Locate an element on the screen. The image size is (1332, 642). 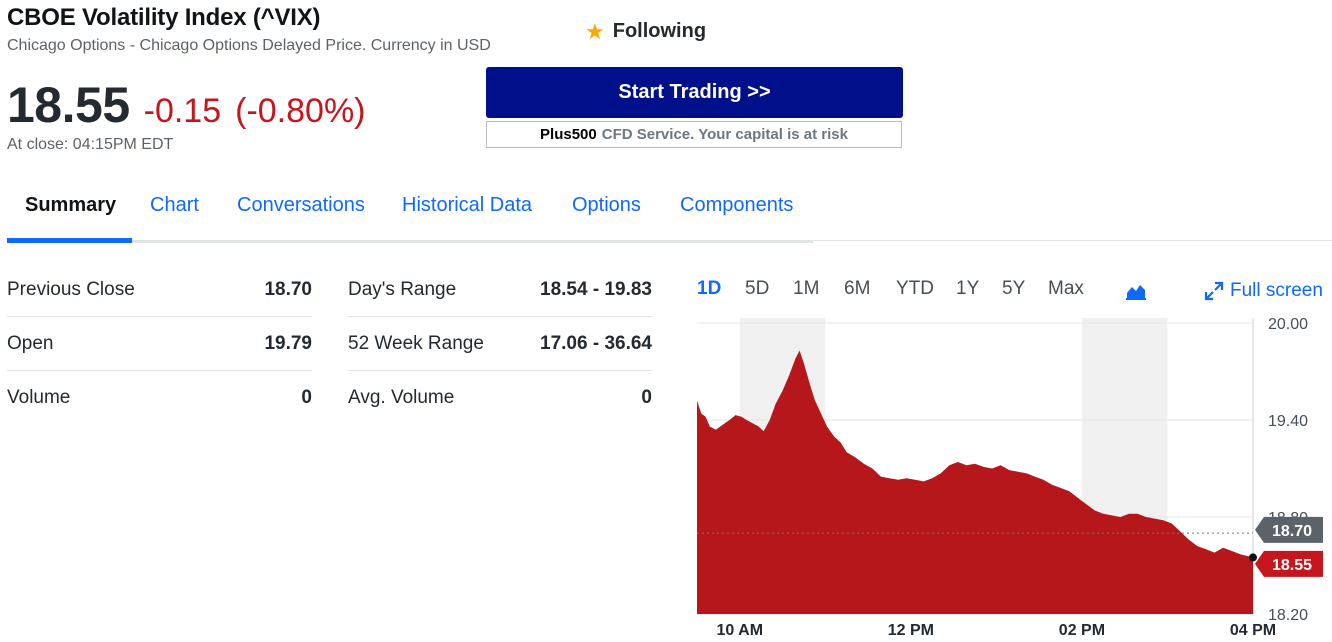
range-max: Max is located at coordinates (1066, 288).